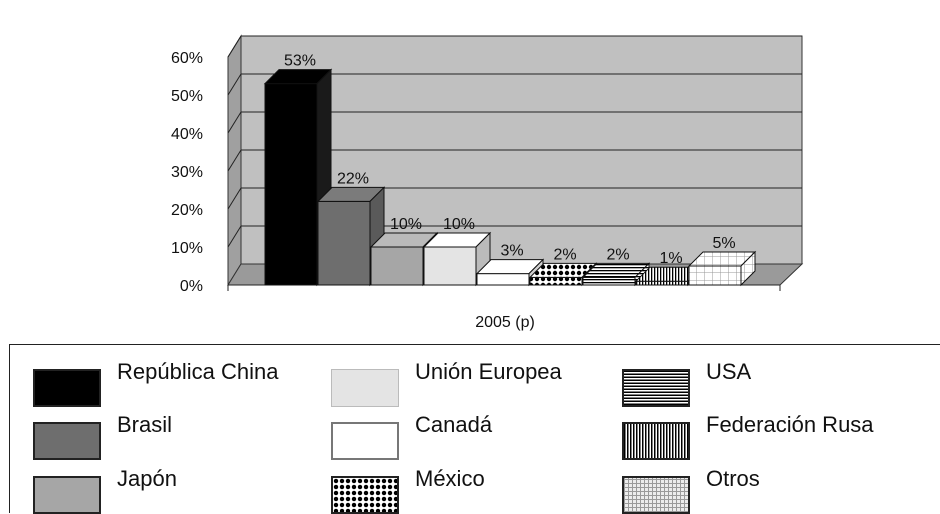  Describe the element at coordinates (454, 424) in the screenshot. I see `legend-label: Canadá` at that location.